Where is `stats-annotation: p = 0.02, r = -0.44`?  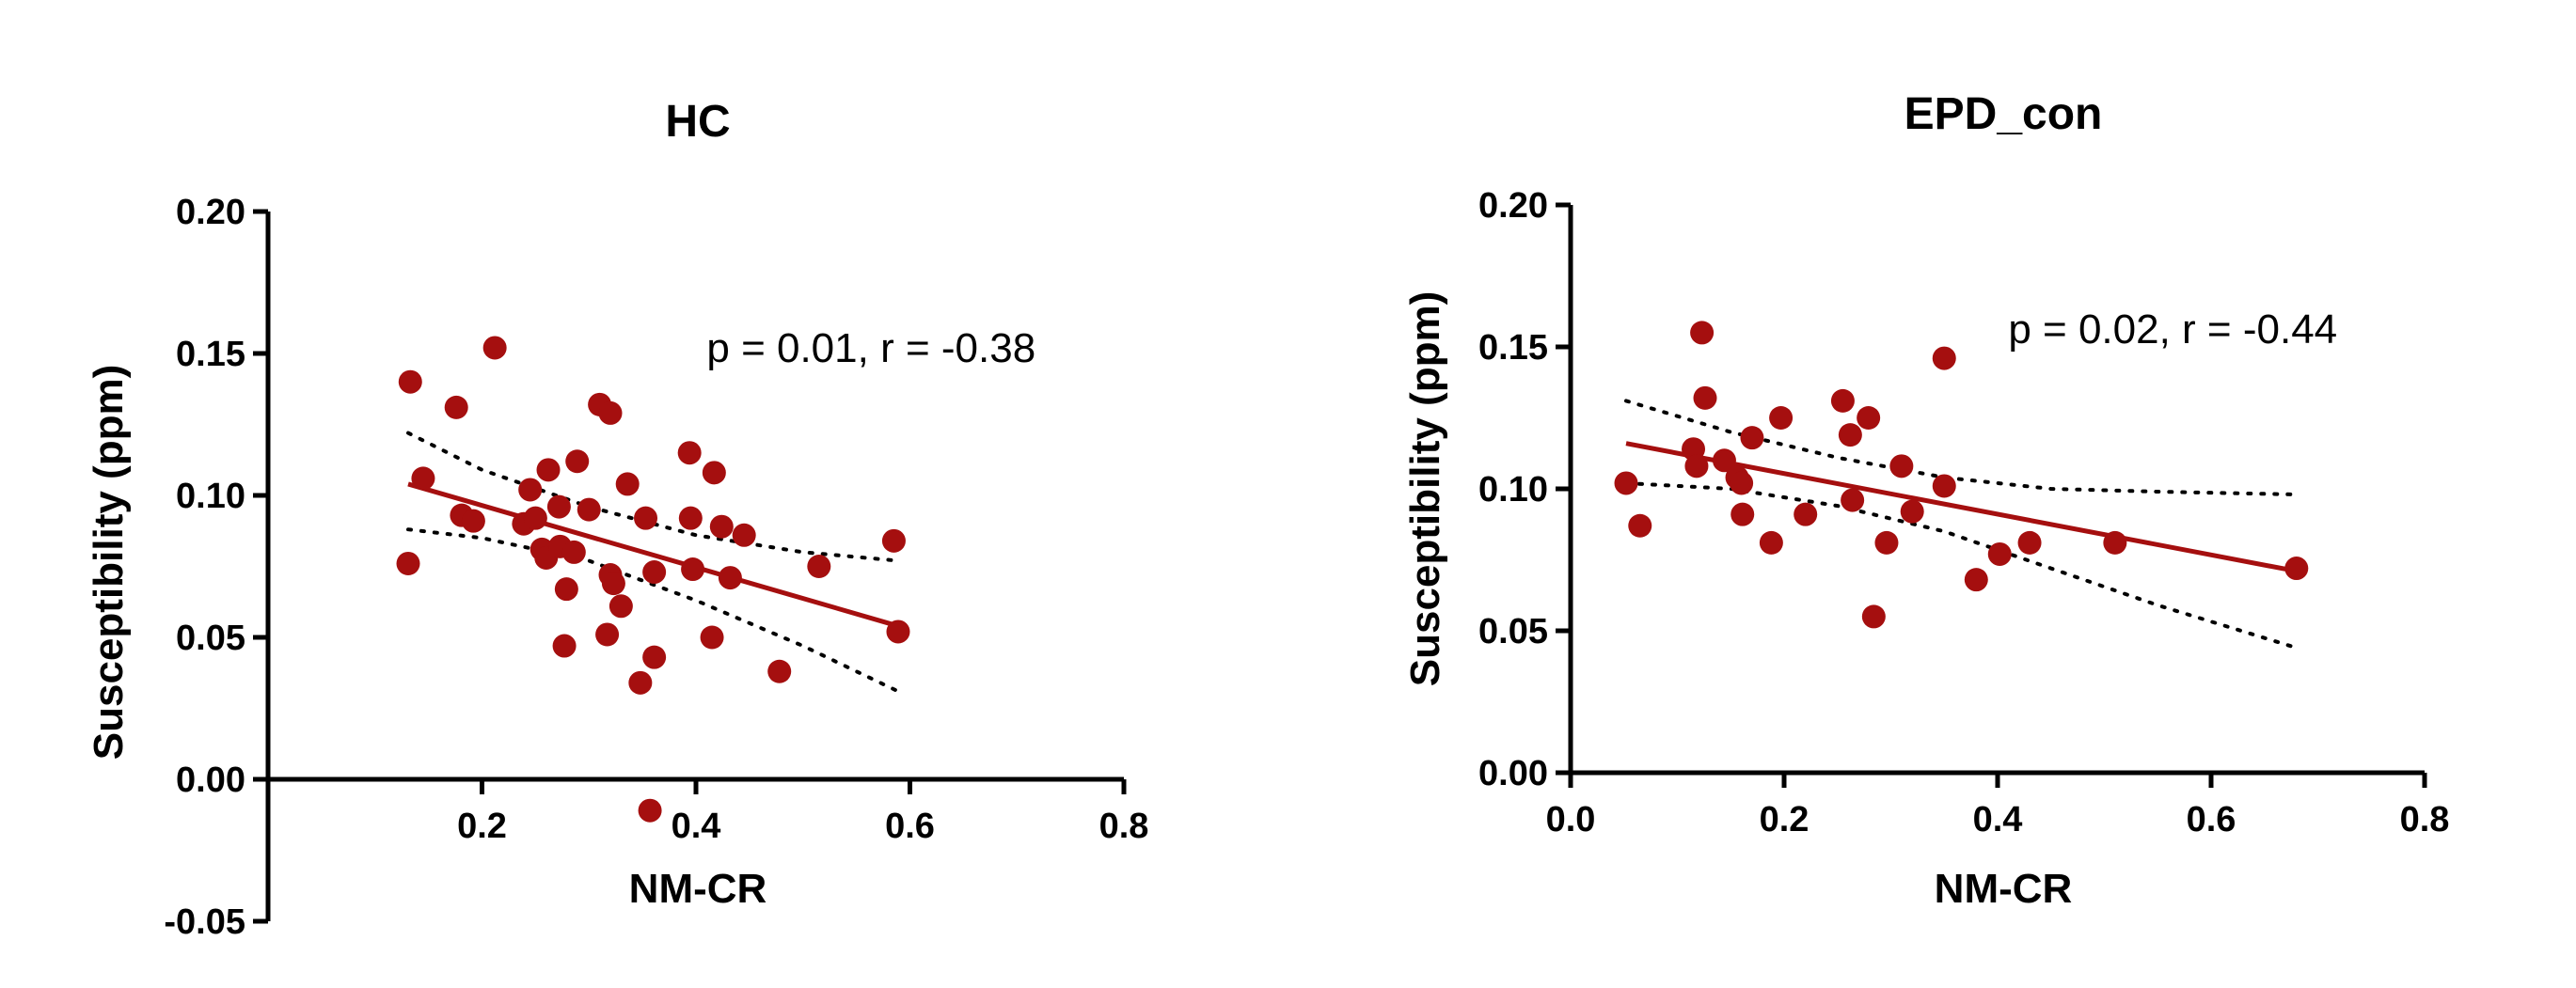 stats-annotation: p = 0.02, r = -0.44 is located at coordinates (2172, 329).